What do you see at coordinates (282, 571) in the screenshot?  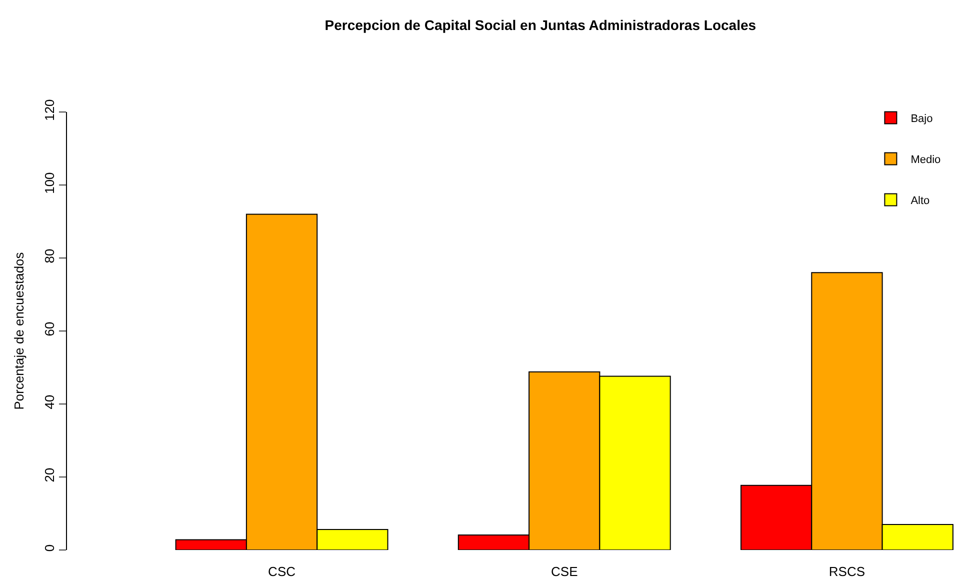 I see `x-tick-label: CSC` at bounding box center [282, 571].